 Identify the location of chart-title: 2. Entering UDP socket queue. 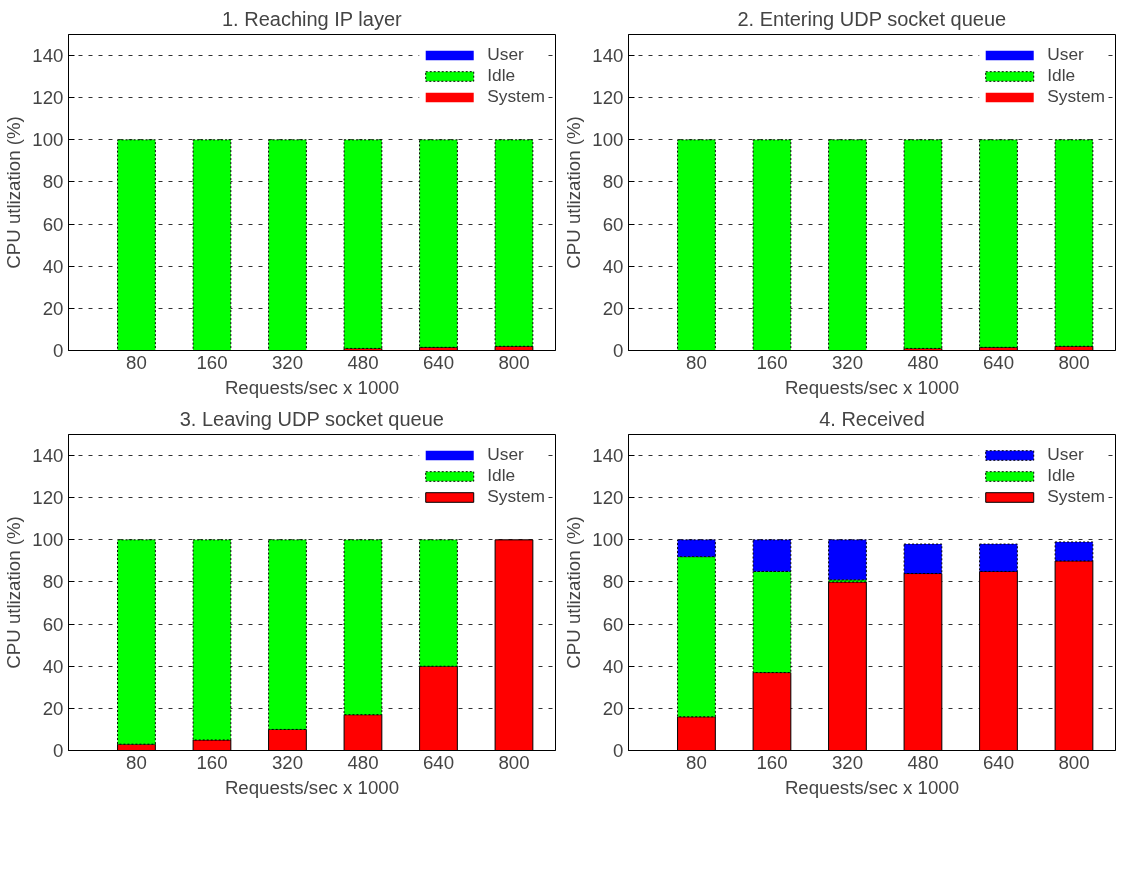
(872, 18).